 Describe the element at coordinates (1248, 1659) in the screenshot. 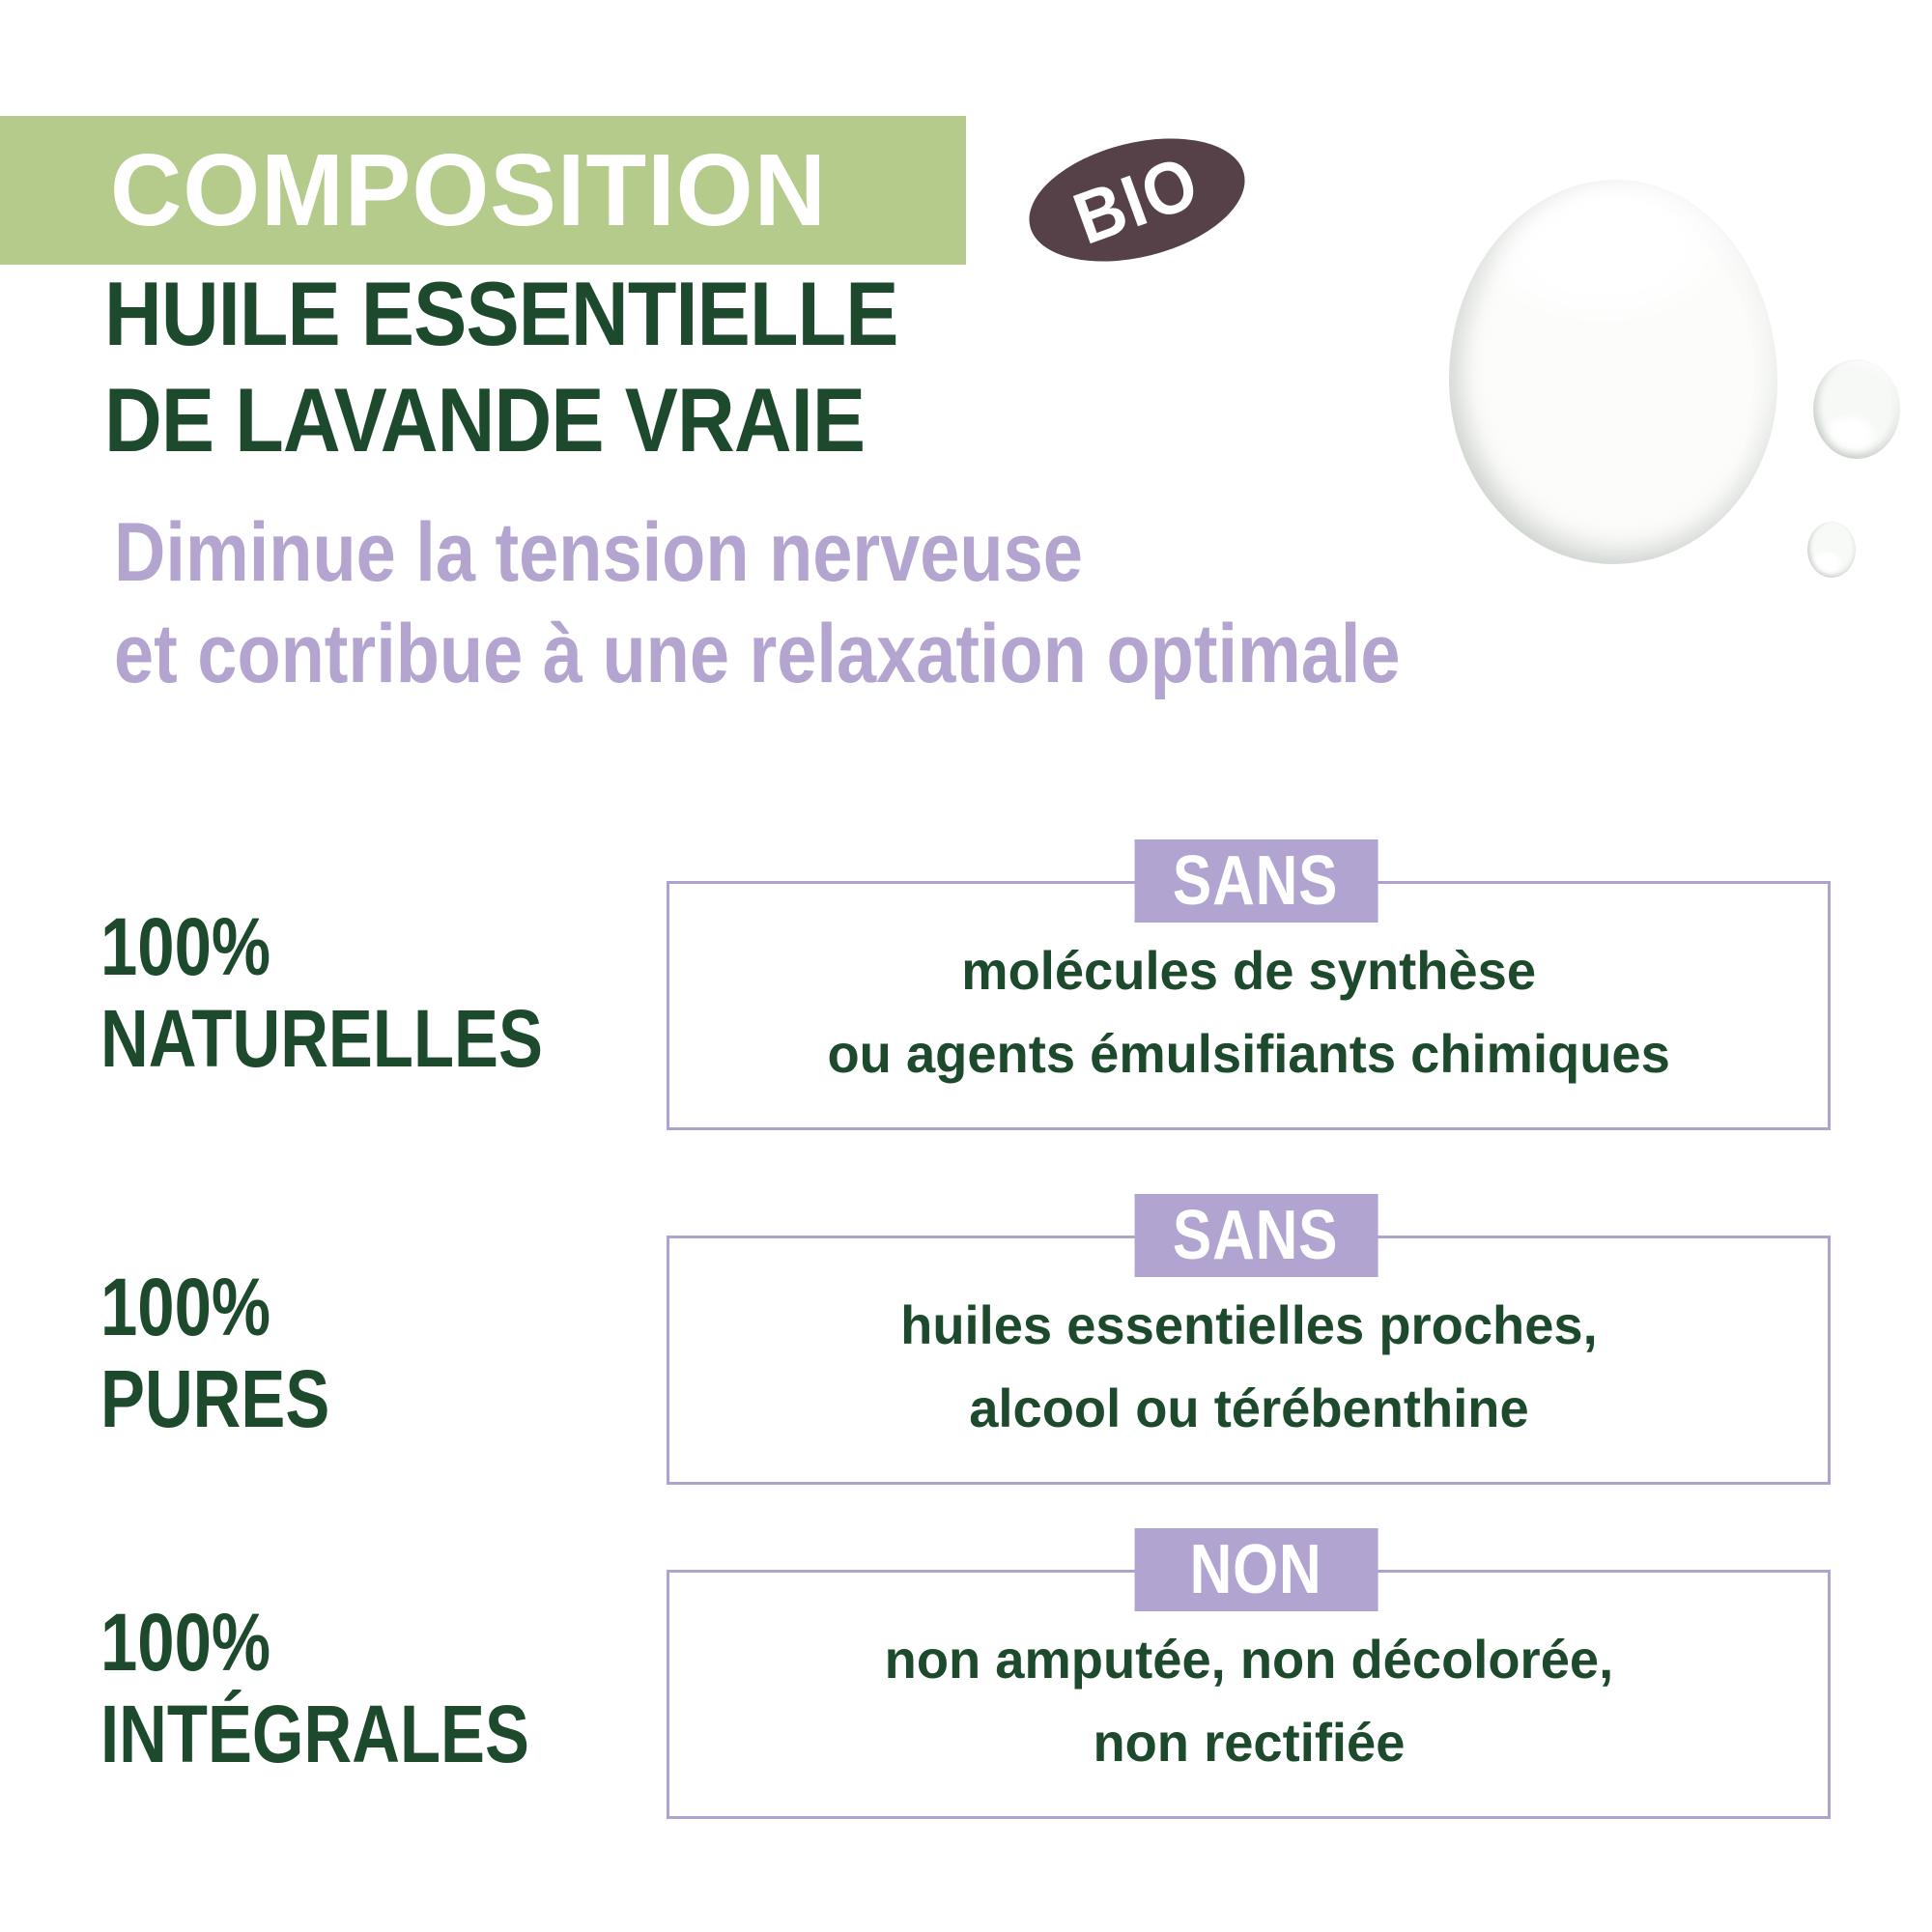

I see `claim-text-integrales-line1: non amputée, non décolorée,` at that location.